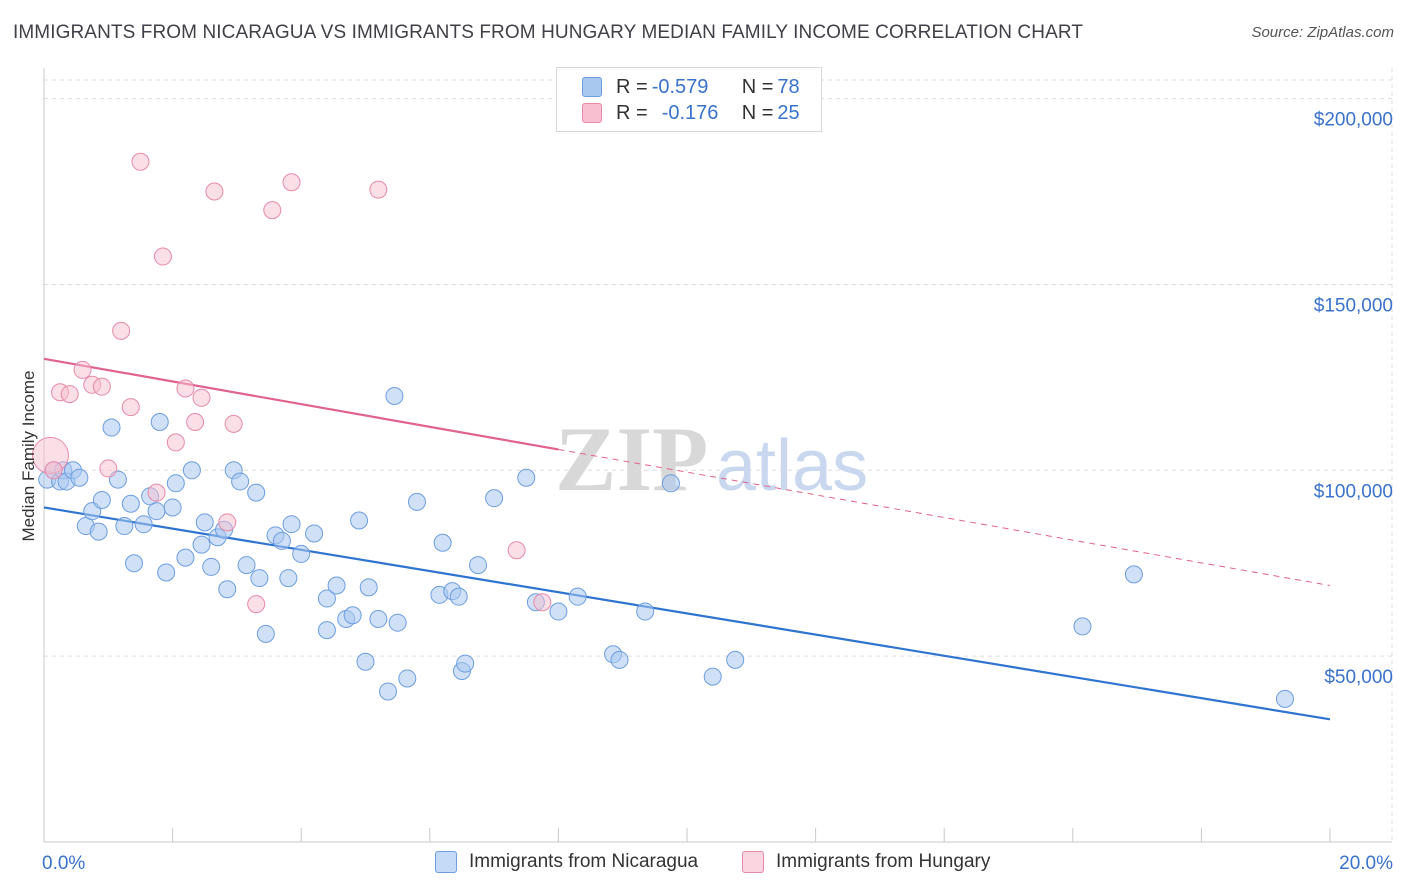 The height and width of the screenshot is (892, 1406). What do you see at coordinates (584, 861) in the screenshot?
I see `series-name-nicaragua: Immigrants from Nicaragua` at bounding box center [584, 861].